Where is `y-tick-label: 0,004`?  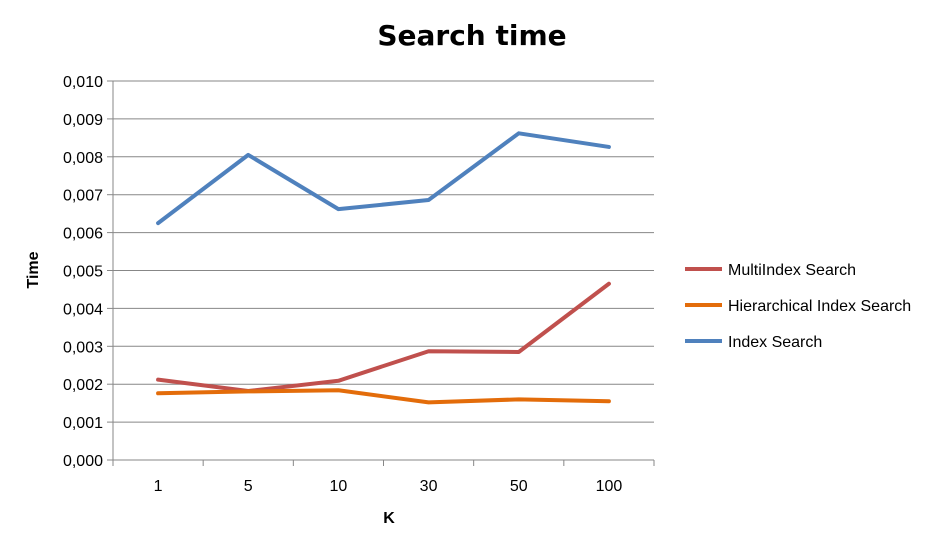
y-tick-label: 0,004 is located at coordinates (83, 309).